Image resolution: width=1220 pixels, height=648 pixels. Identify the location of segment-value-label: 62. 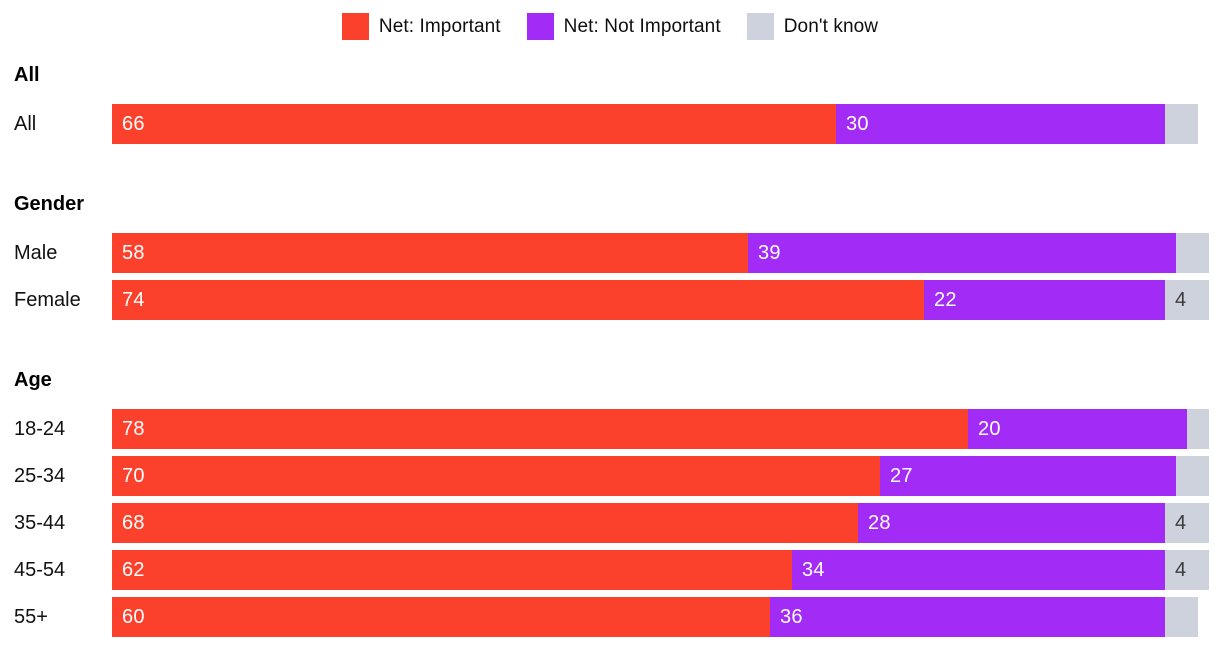
(133, 570).